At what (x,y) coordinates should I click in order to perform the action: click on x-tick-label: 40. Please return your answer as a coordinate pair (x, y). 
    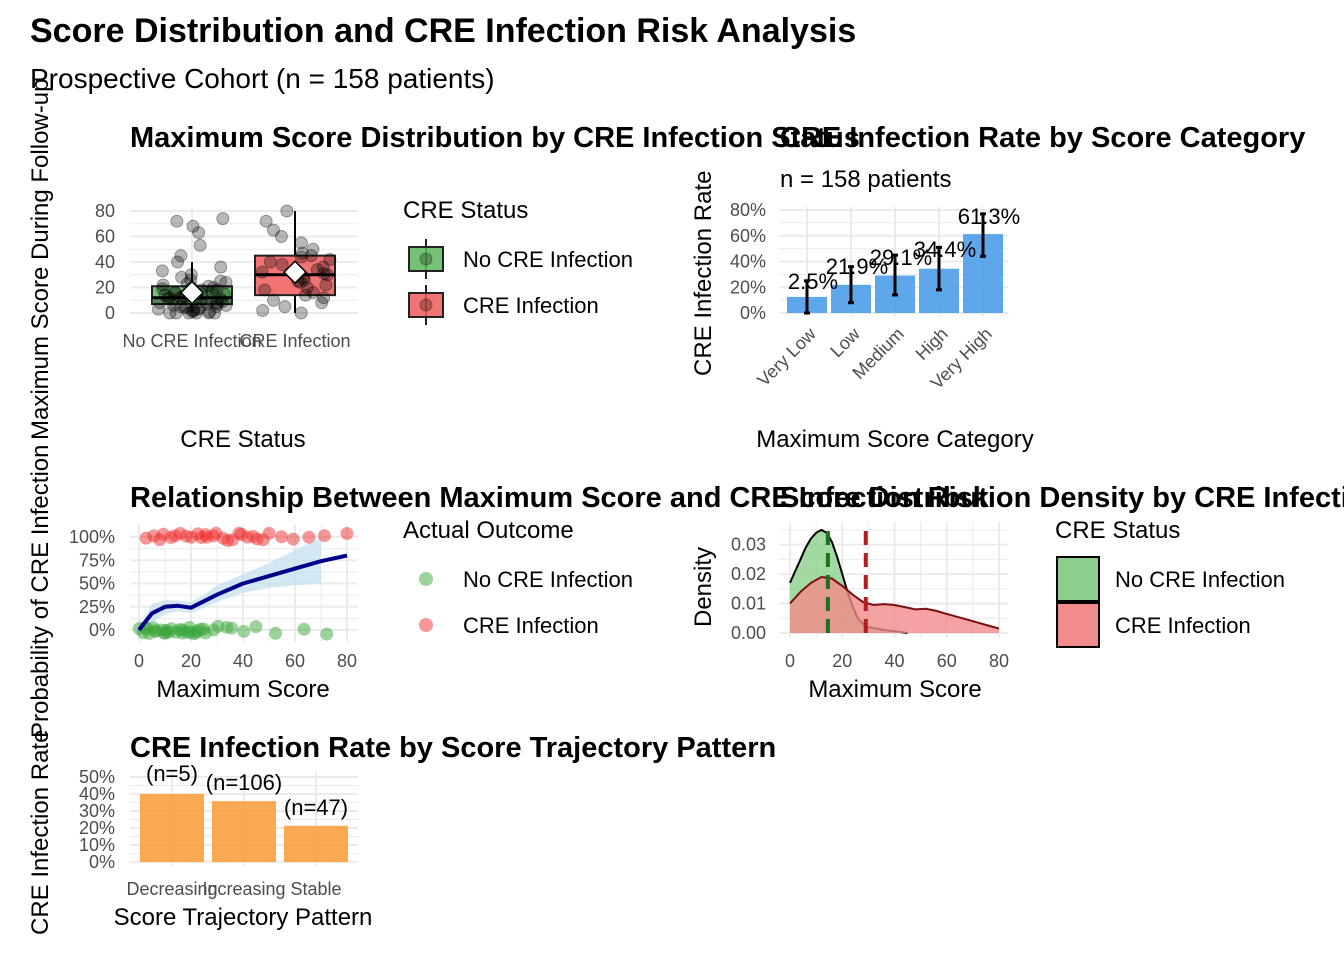
    Looking at the image, I should click on (243, 661).